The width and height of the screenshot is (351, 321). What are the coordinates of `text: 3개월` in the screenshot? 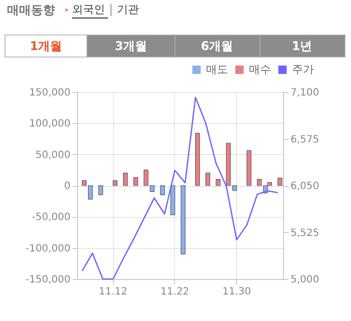 It's located at (131, 46).